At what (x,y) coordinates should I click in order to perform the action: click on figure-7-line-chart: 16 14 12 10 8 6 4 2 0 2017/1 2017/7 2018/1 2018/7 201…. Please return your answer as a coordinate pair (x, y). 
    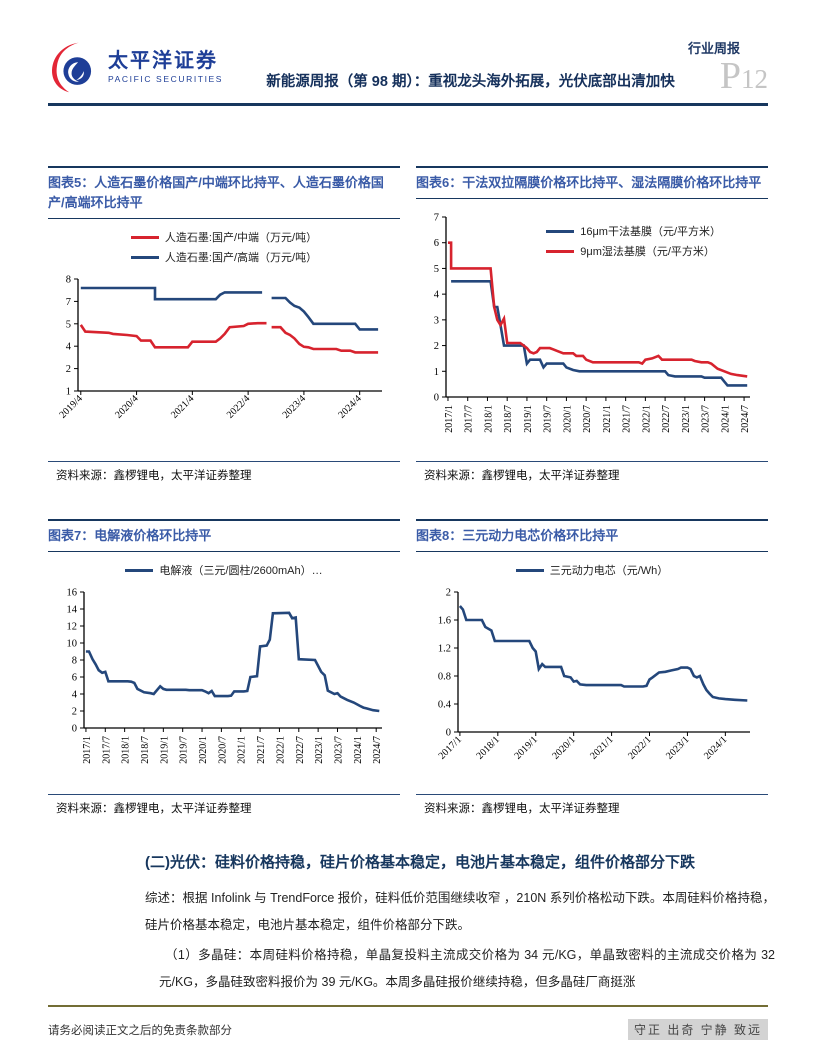
    Looking at the image, I should click on (225, 676).